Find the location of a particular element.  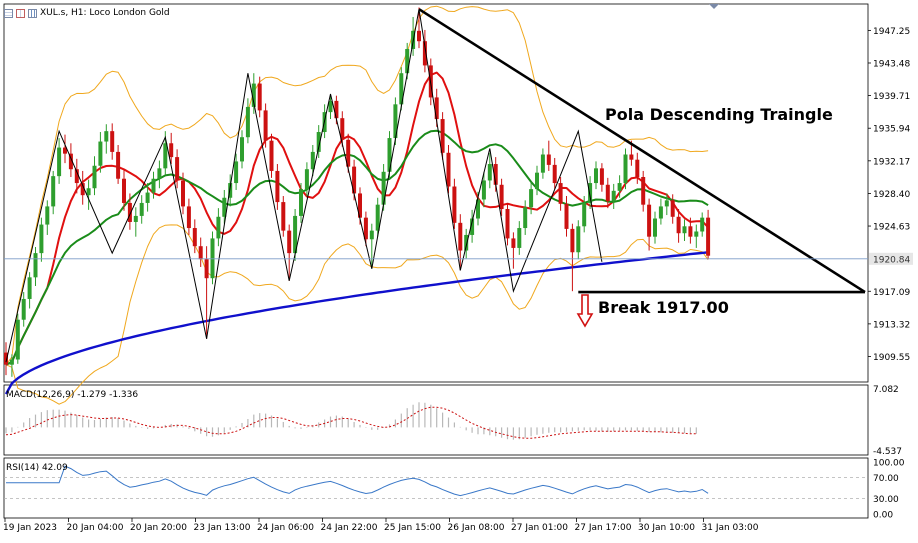

time-tick-label: 19 Jan 2023 is located at coordinates (30, 528).